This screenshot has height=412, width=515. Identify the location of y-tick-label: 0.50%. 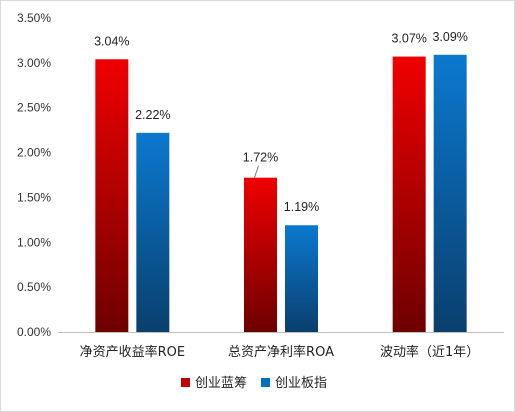
(34, 287).